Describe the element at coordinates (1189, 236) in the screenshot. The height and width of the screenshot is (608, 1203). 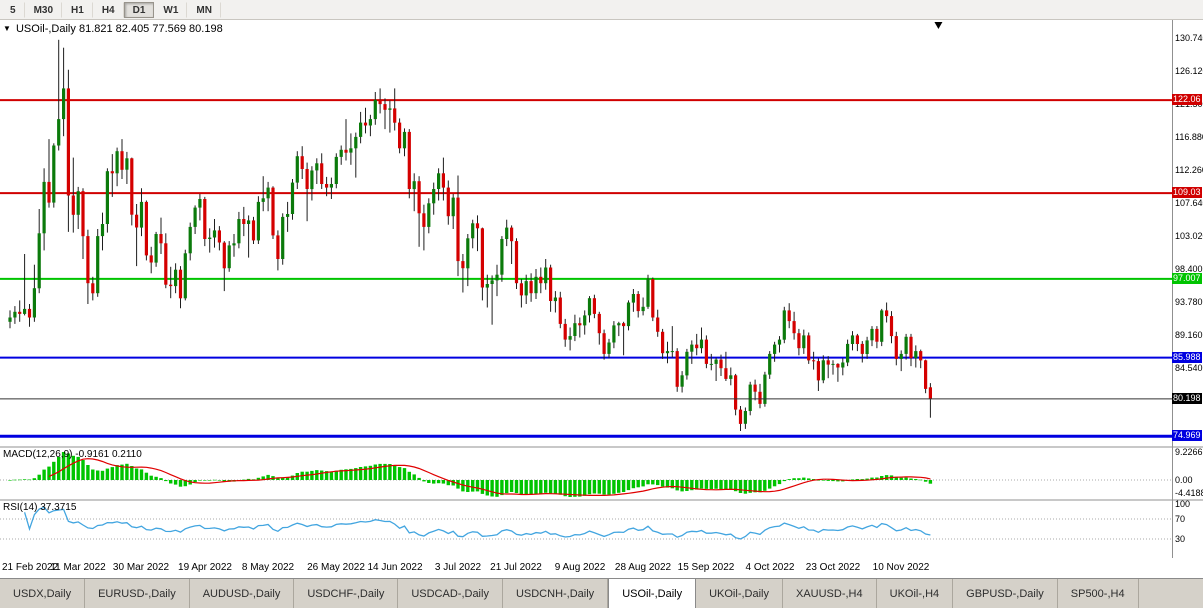
I see `price-tick-label: 103.020` at that location.